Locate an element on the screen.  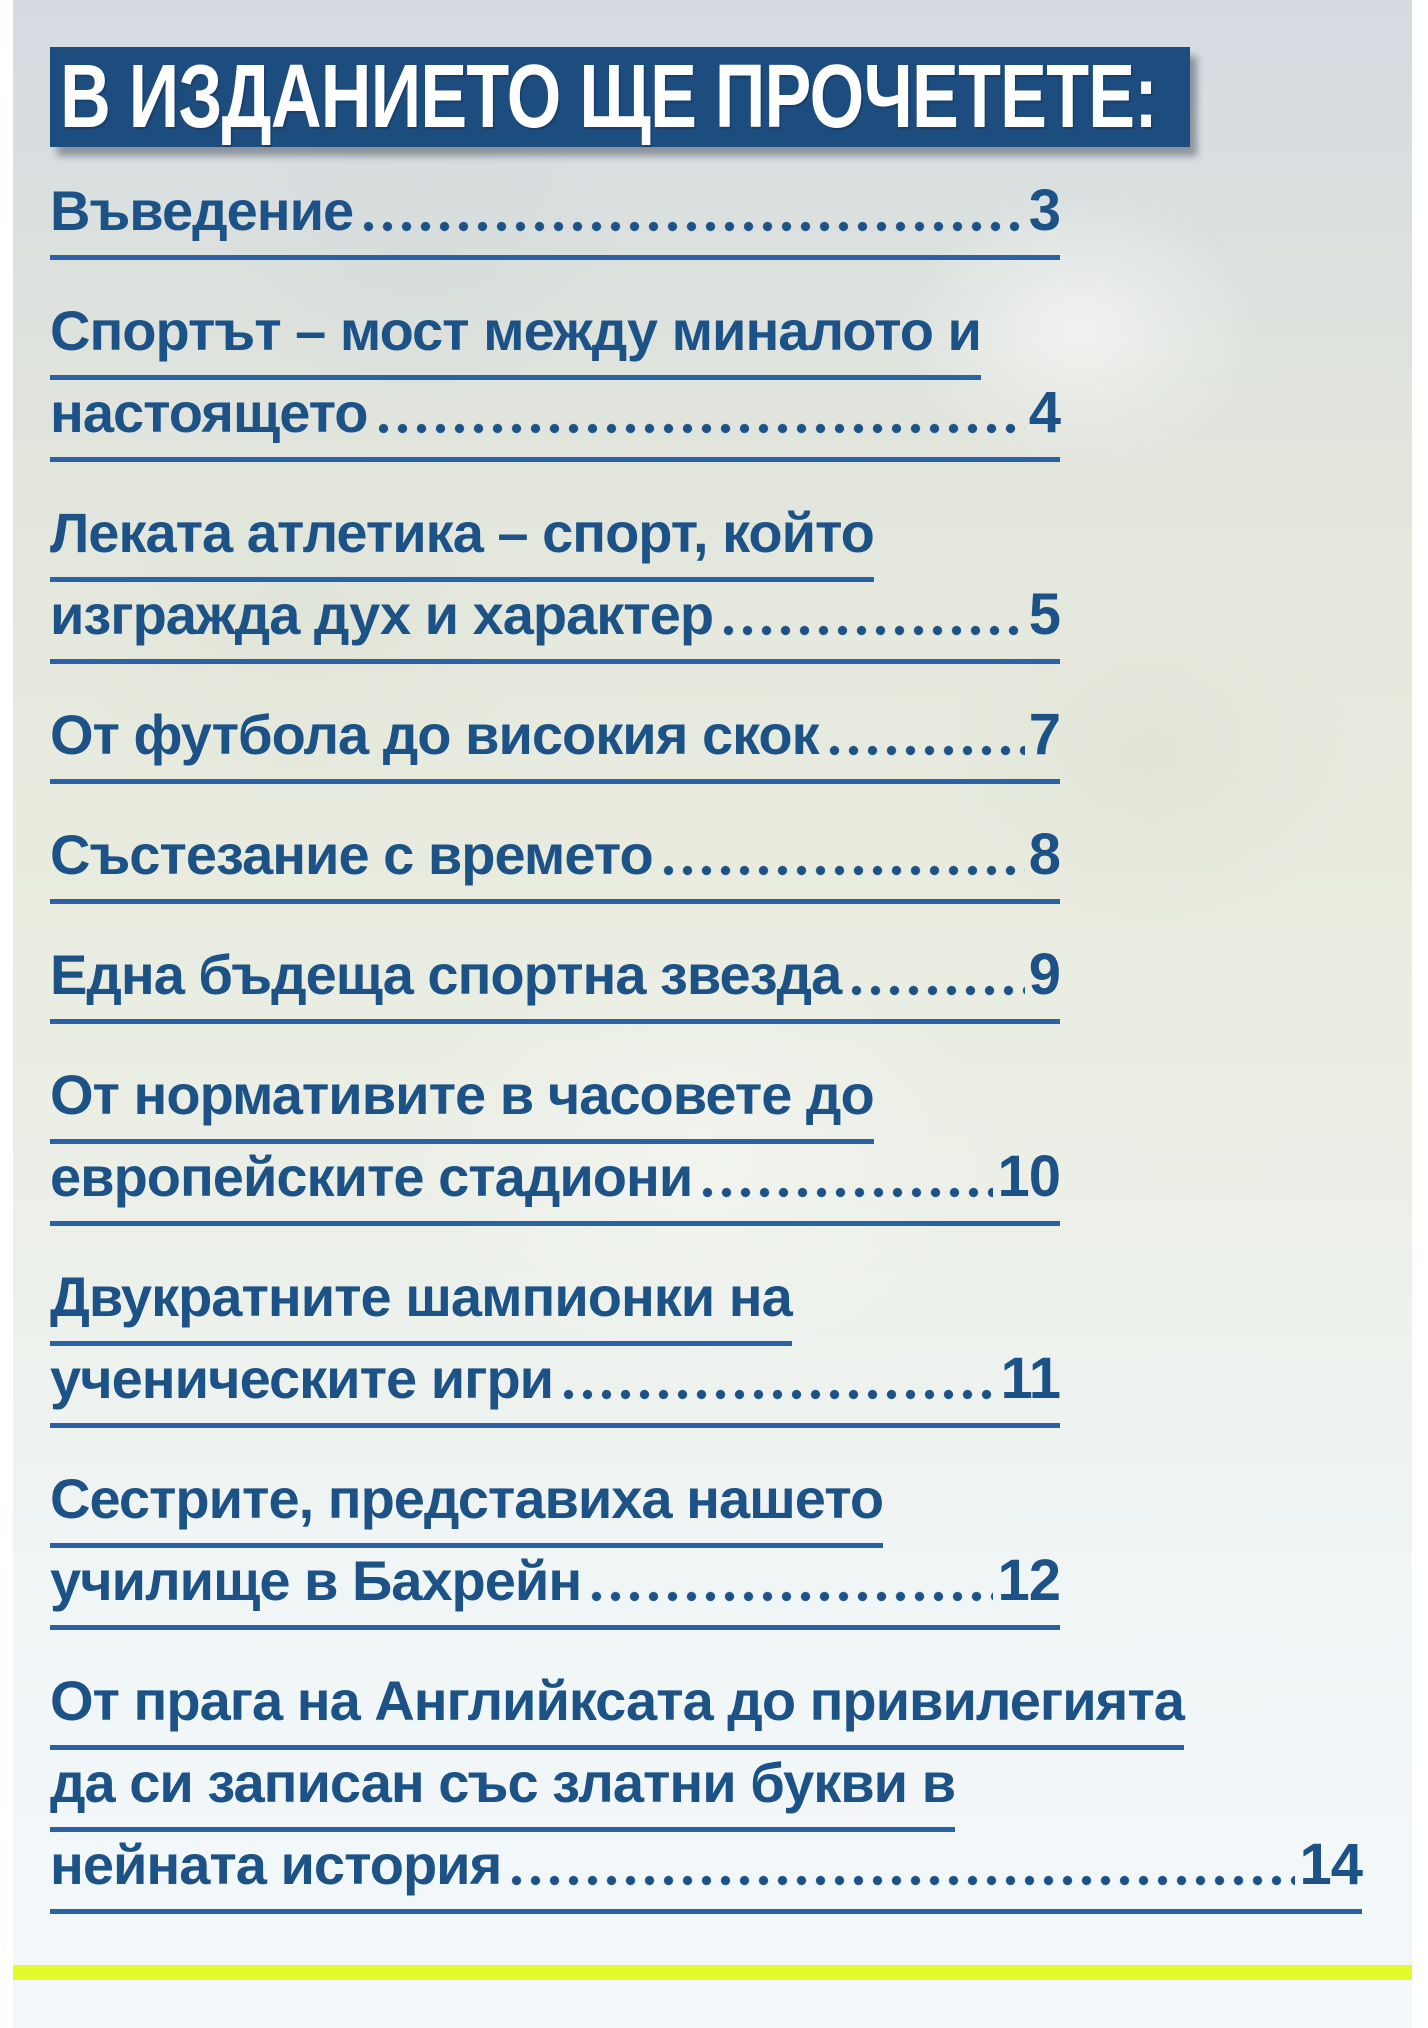
toc-page-number: 14 is located at coordinates (1331, 1864).